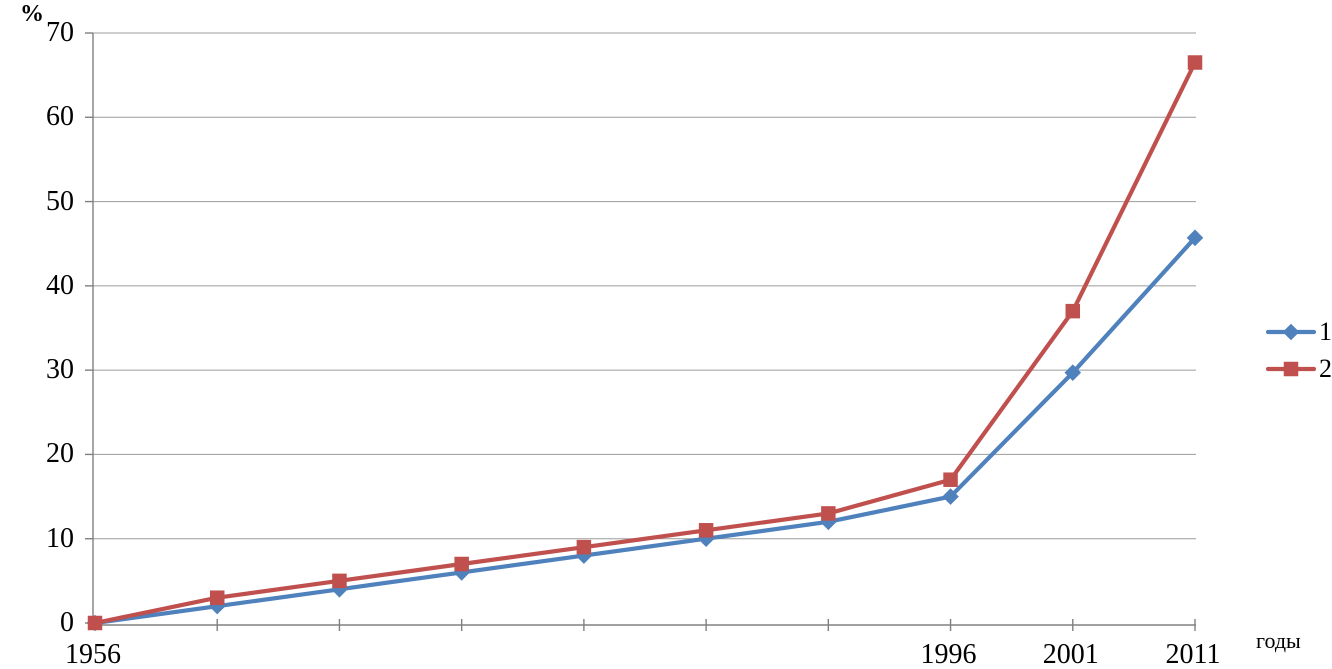 The height and width of the screenshot is (669, 1332). Describe the element at coordinates (1325, 368) in the screenshot. I see `legend-label-series-2: 2` at that location.